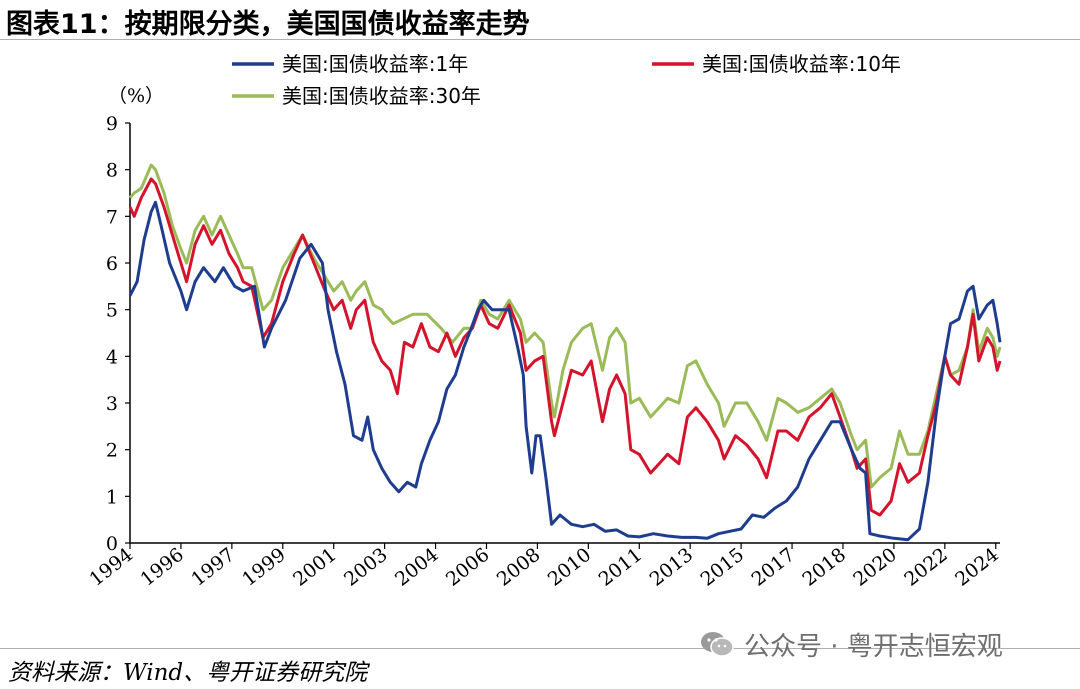 This screenshot has height=689, width=1080. What do you see at coordinates (213, 567) in the screenshot?
I see `x-tick-label: 1997` at bounding box center [213, 567].